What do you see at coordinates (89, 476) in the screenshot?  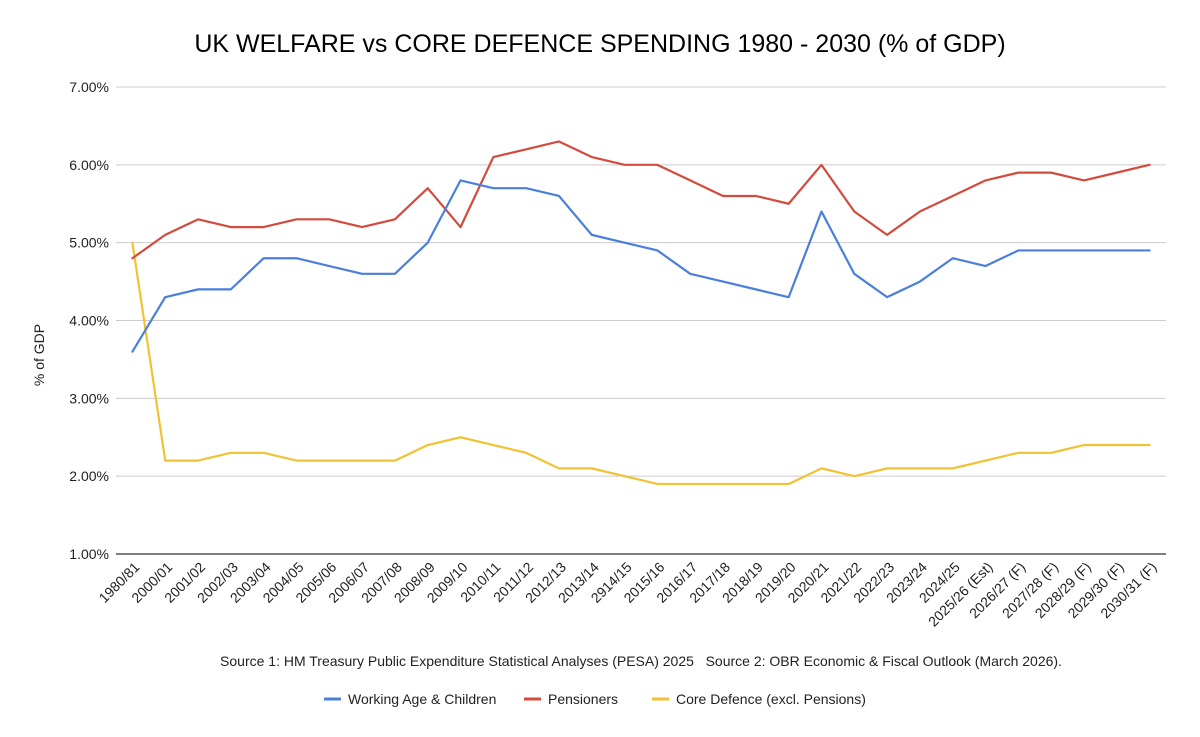 I see `y-tick-label: 2.00%` at bounding box center [89, 476].